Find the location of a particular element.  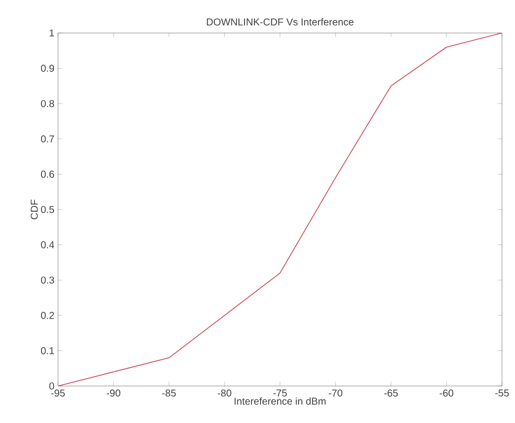

x-tick-label: -85 is located at coordinates (169, 393).